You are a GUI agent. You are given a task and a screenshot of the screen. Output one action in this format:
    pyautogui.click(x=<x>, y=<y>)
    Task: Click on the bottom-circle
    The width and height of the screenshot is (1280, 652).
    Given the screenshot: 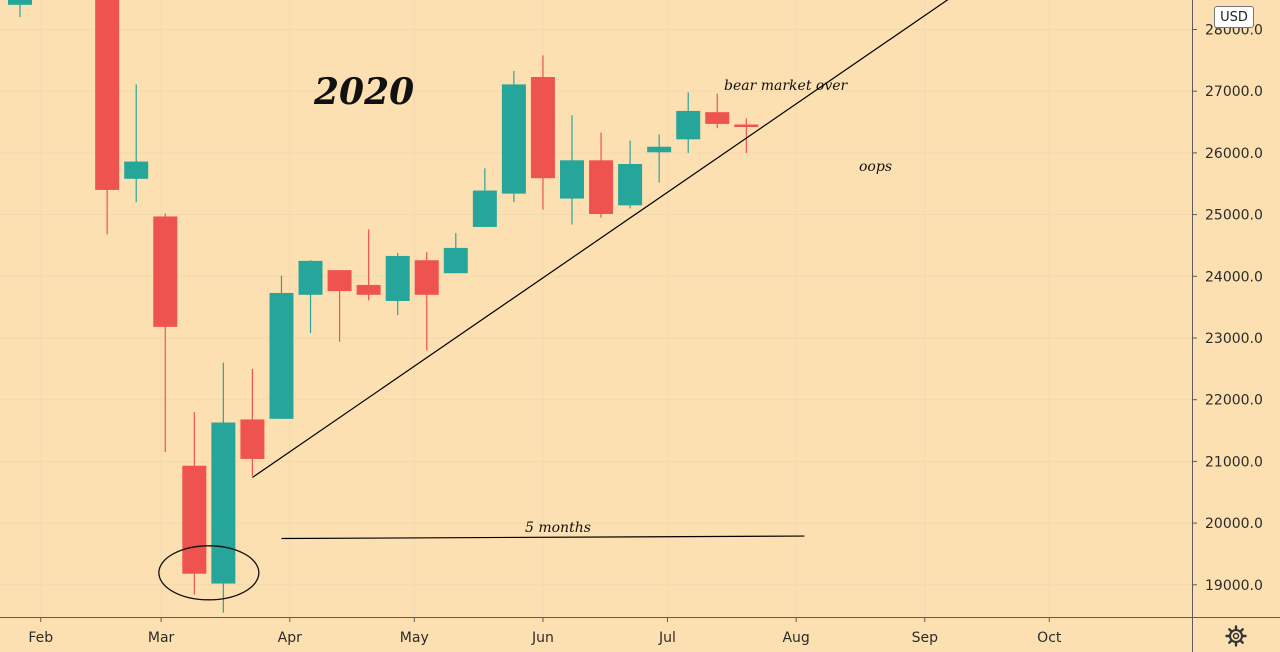 What is the action you would take?
    pyautogui.click(x=209, y=573)
    